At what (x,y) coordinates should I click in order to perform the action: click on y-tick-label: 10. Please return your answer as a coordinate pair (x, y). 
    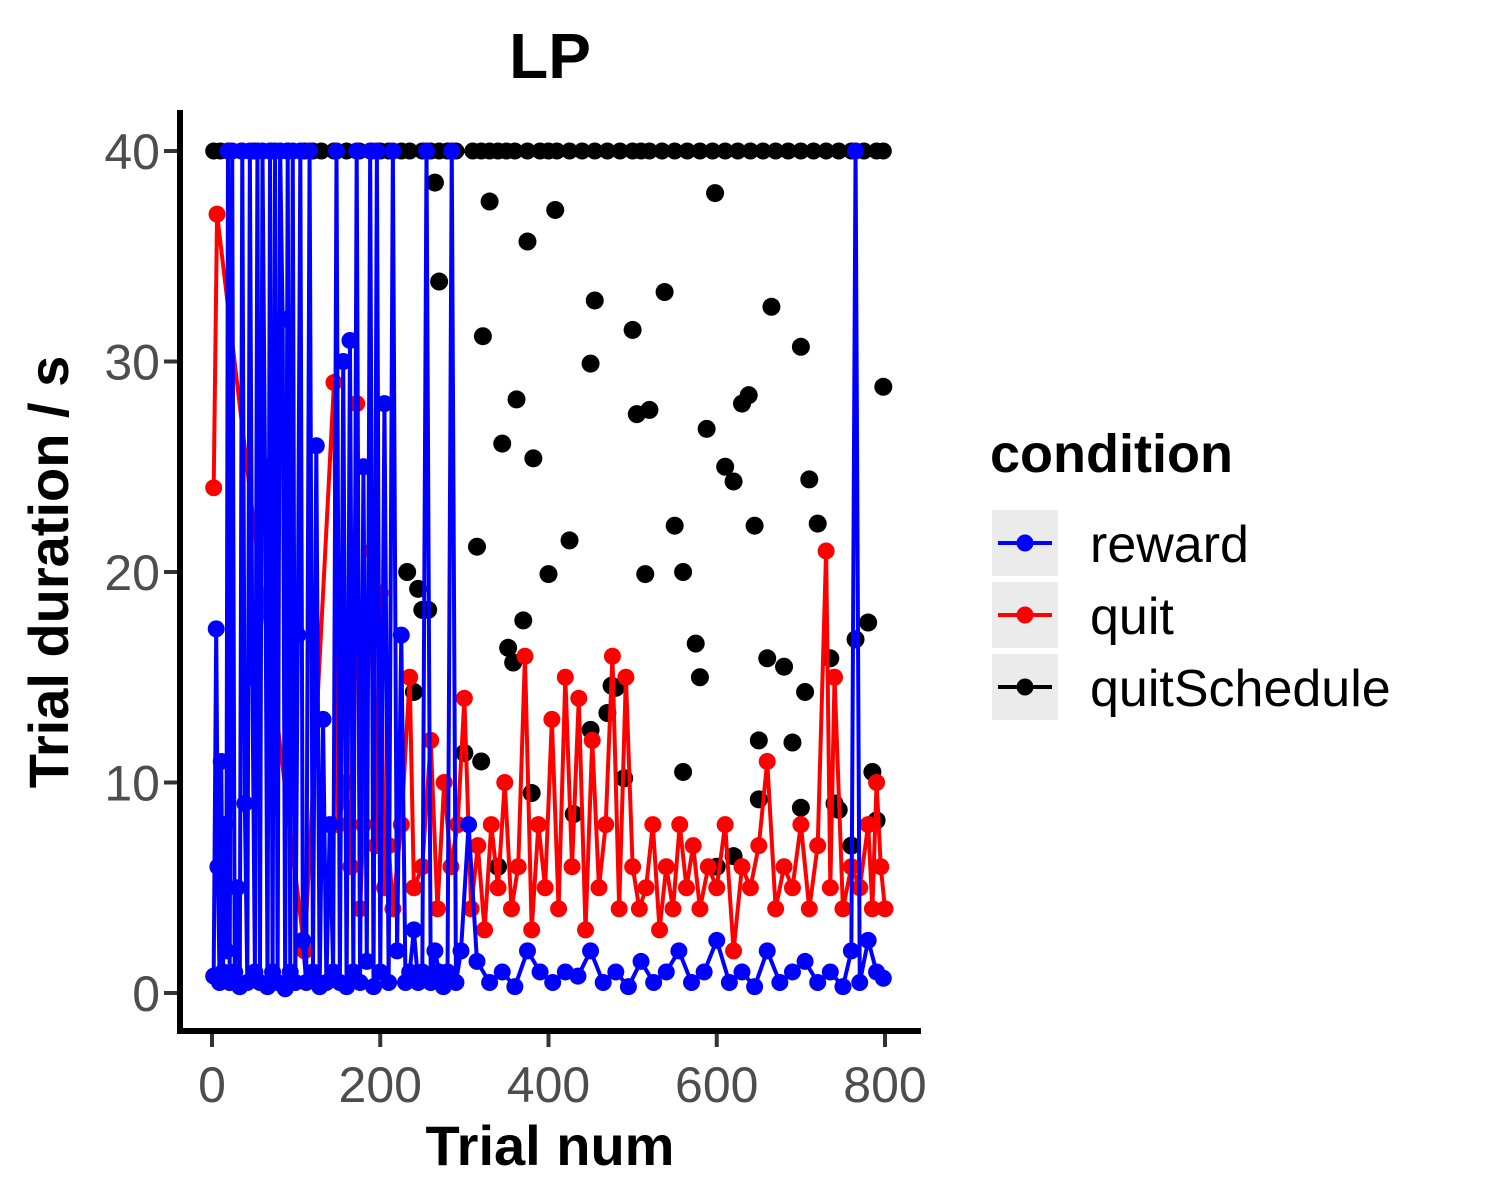
    Looking at the image, I should click on (132, 784).